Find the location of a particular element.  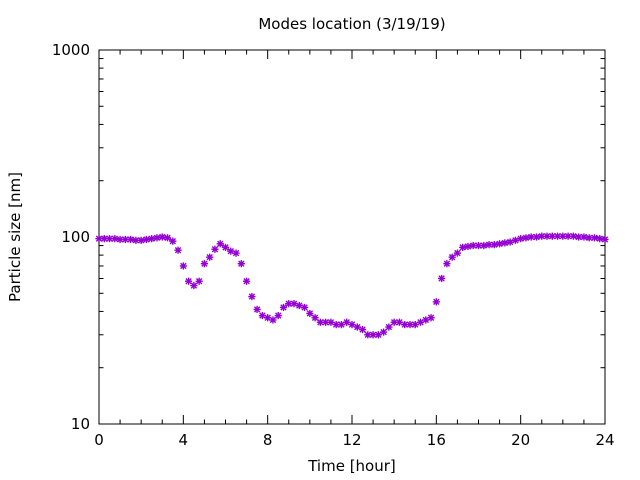

x-tick-label: 24 is located at coordinates (604, 440).